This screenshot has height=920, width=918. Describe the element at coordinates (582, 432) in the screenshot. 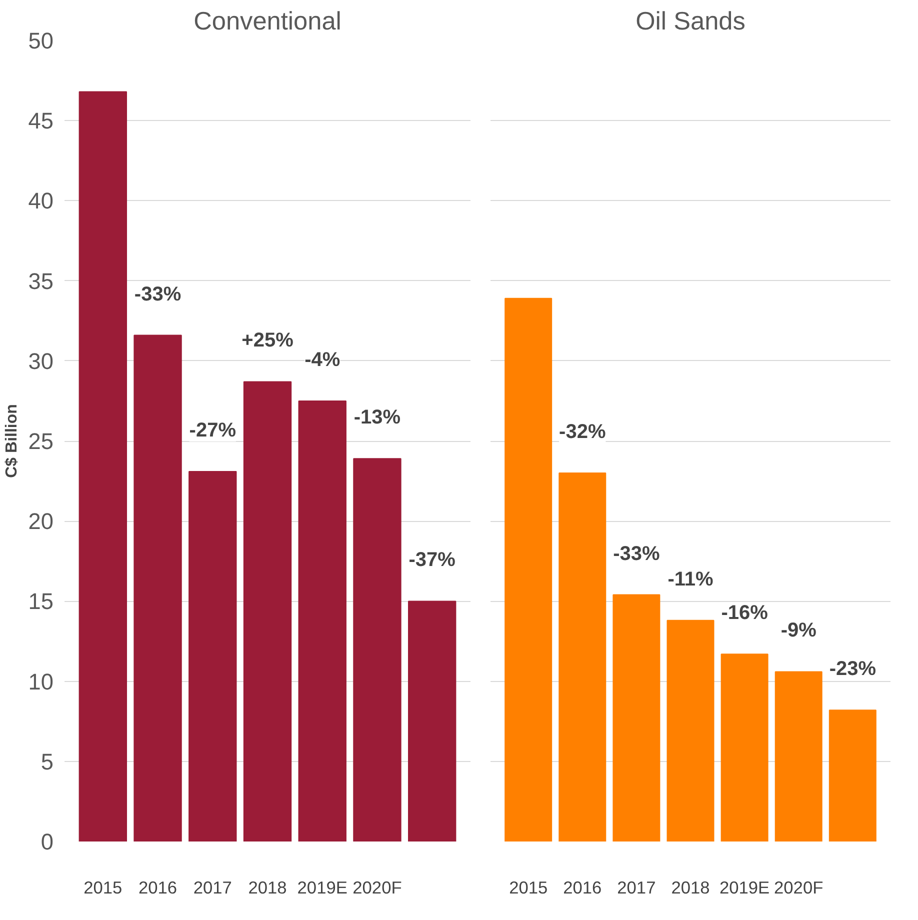

I see `annotation: -32%` at that location.